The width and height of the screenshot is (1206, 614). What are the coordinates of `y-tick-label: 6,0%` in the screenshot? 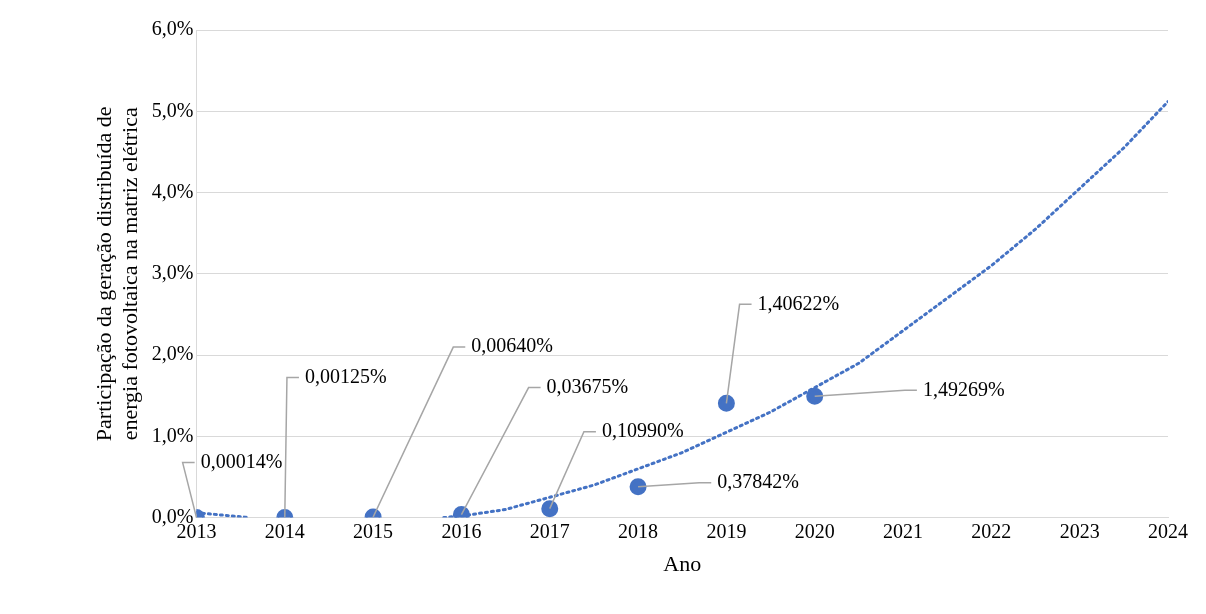 It's located at (172, 28).